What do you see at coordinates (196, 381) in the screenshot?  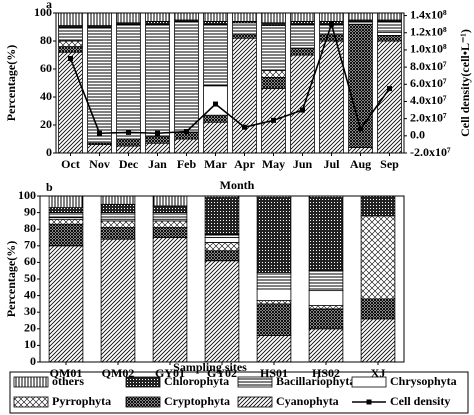 I see `legend-label: Chlorophyta` at bounding box center [196, 381].